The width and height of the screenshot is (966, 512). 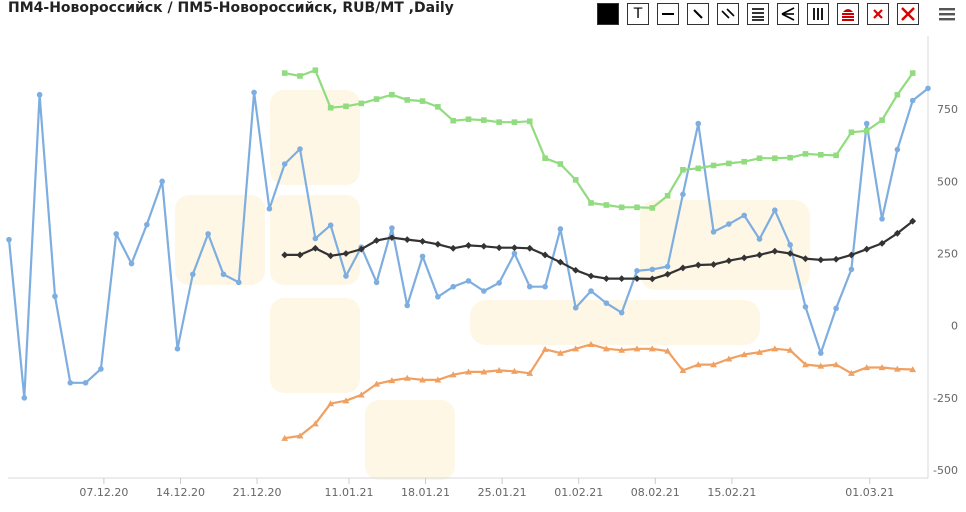 What do you see at coordinates (668, 14) in the screenshot?
I see `horizontal-line-icon` at bounding box center [668, 14].